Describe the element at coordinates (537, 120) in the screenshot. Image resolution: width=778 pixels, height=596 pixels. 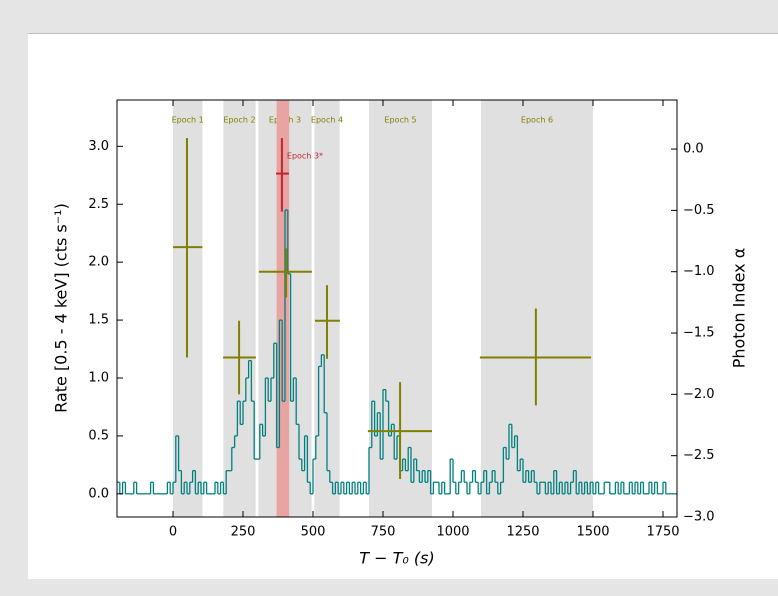
I see `epoch-label: Epoch 6` at that location.